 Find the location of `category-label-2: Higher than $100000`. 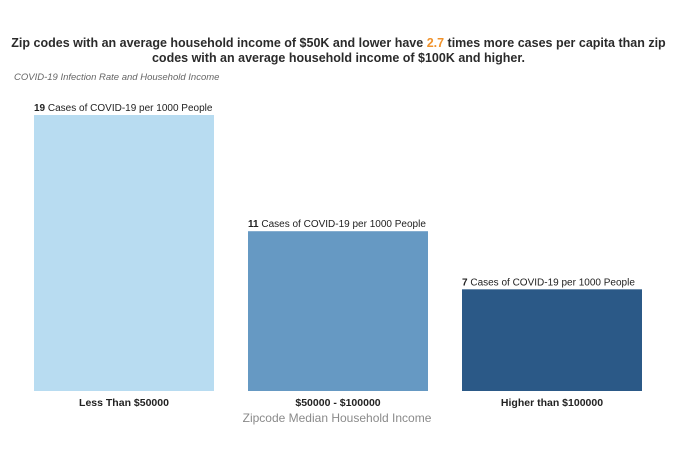

category-label-2: Higher than $100000 is located at coordinates (552, 403).